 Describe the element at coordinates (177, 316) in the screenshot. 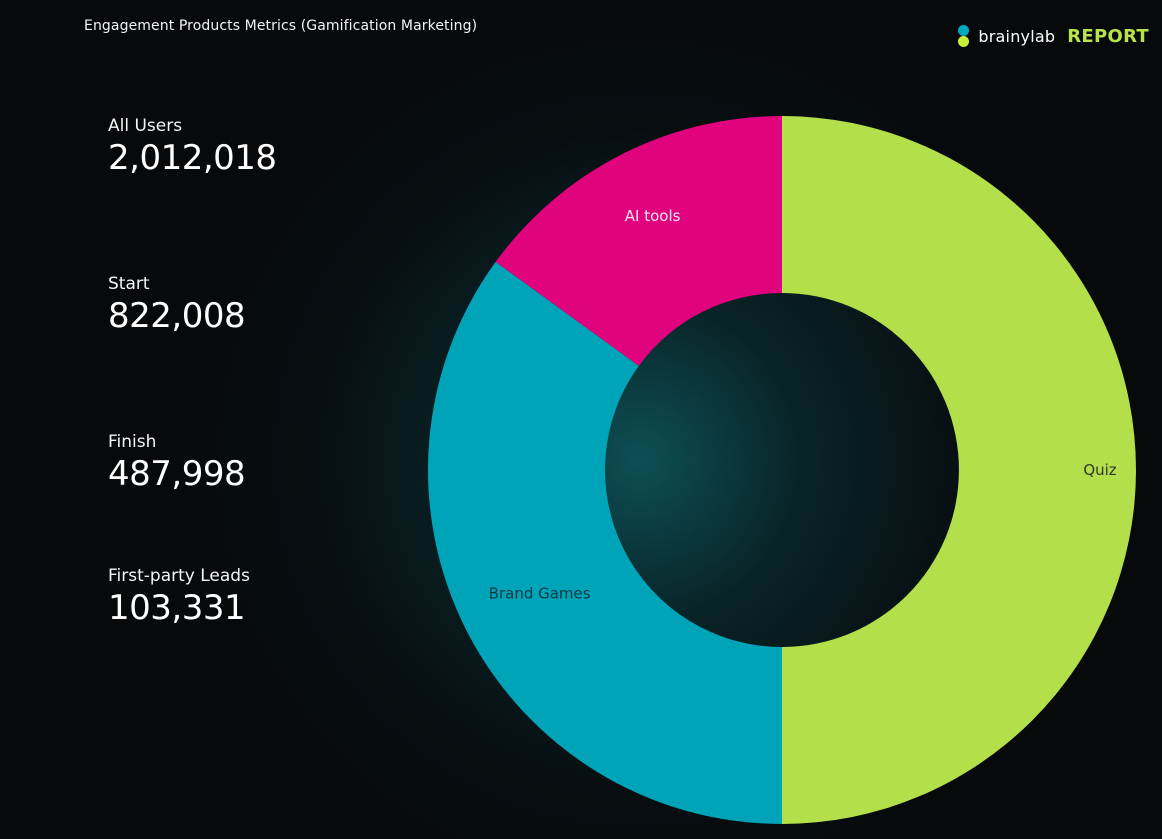

I see `metric-value: 822,008` at that location.